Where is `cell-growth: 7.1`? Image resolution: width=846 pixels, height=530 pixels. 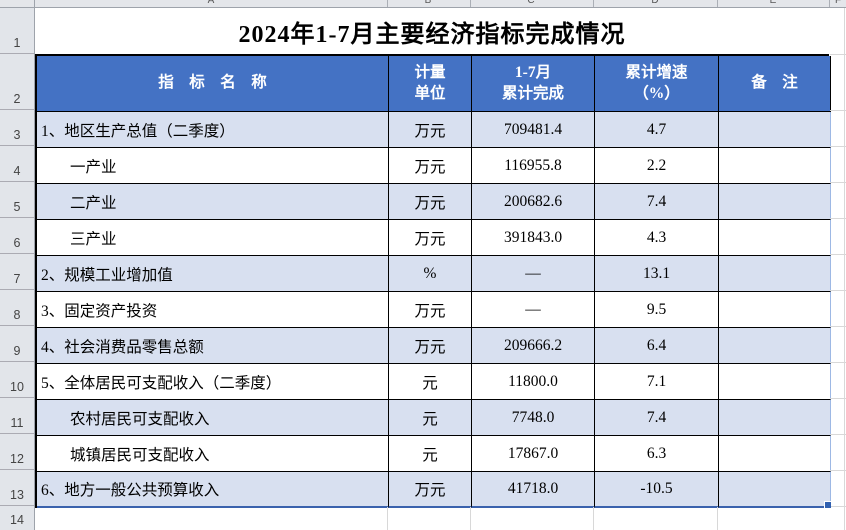
cell-growth: 7.1 is located at coordinates (657, 382).